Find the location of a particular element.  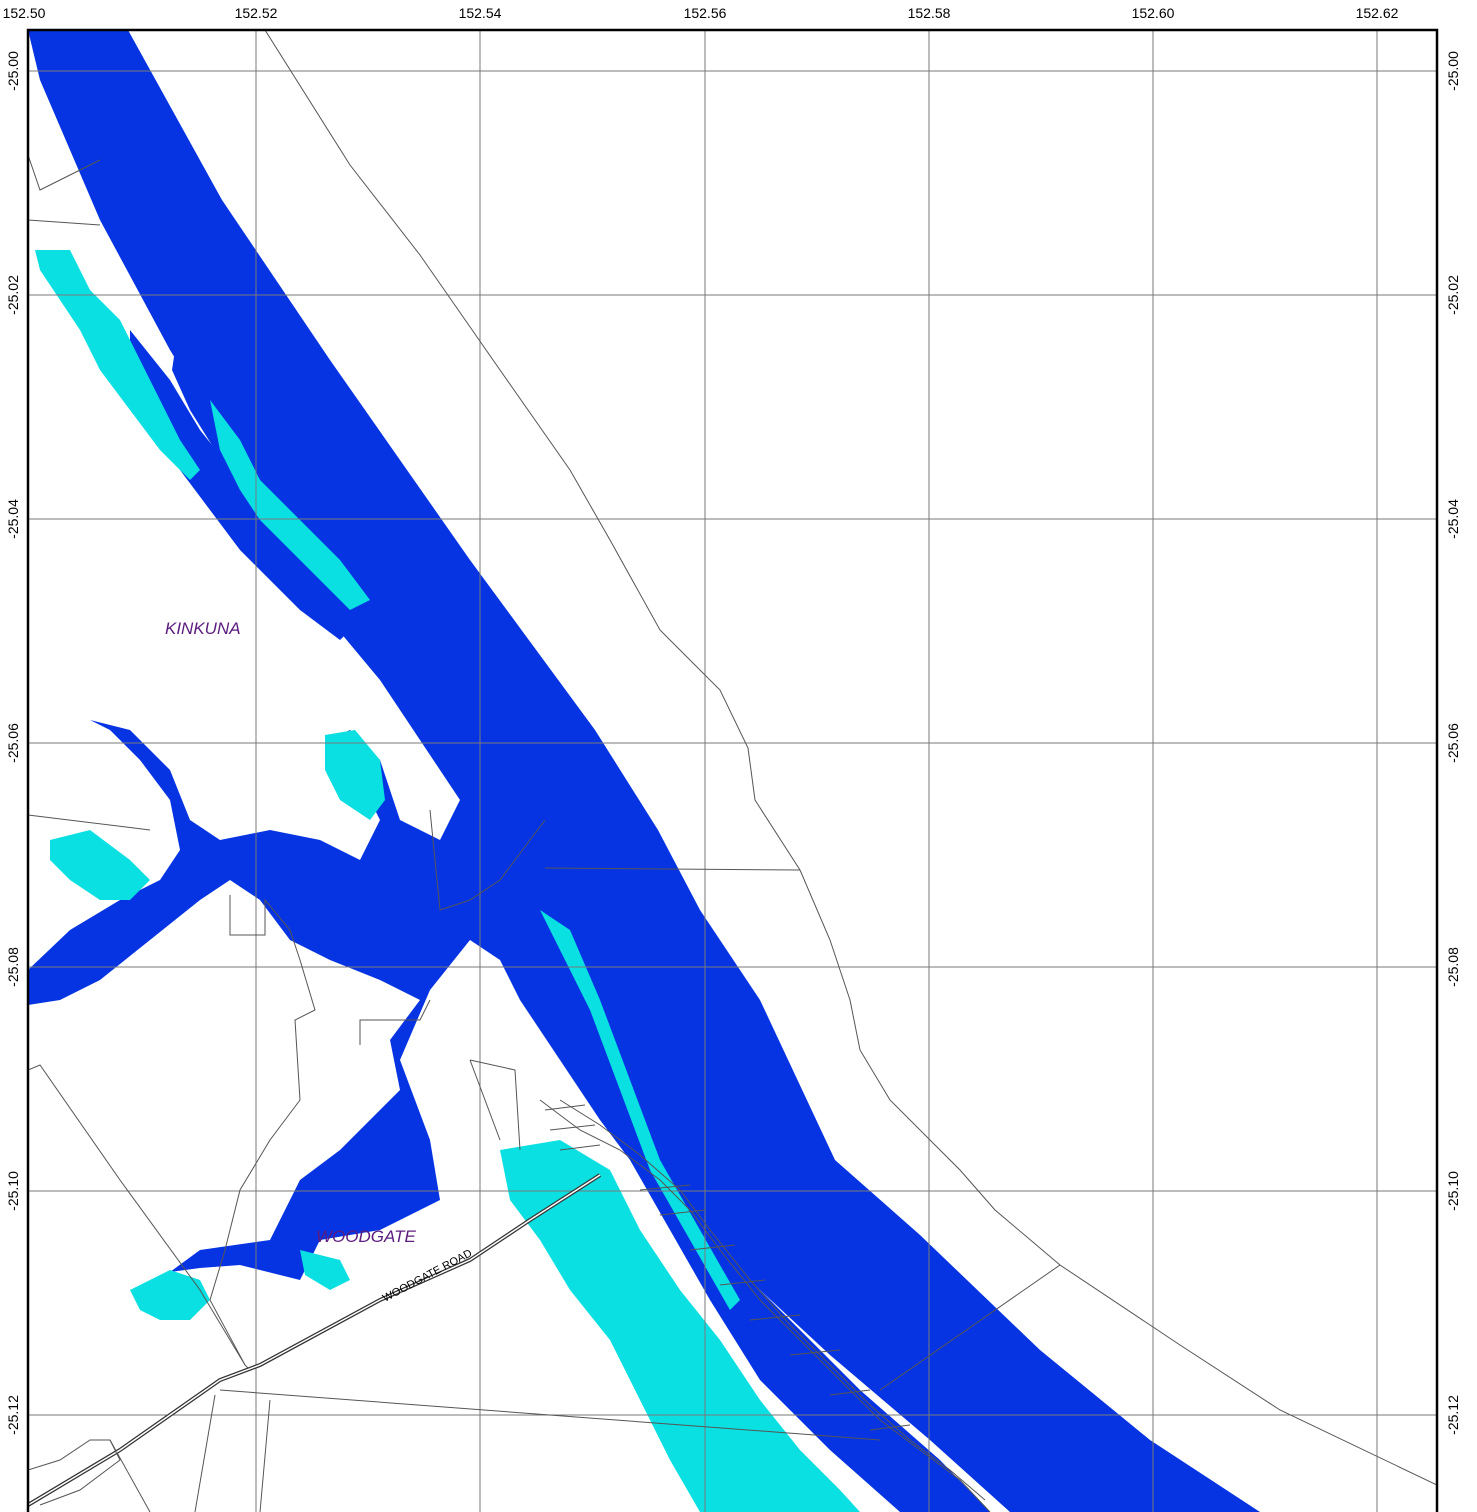

boundary-south-cross is located at coordinates (970, 1327).